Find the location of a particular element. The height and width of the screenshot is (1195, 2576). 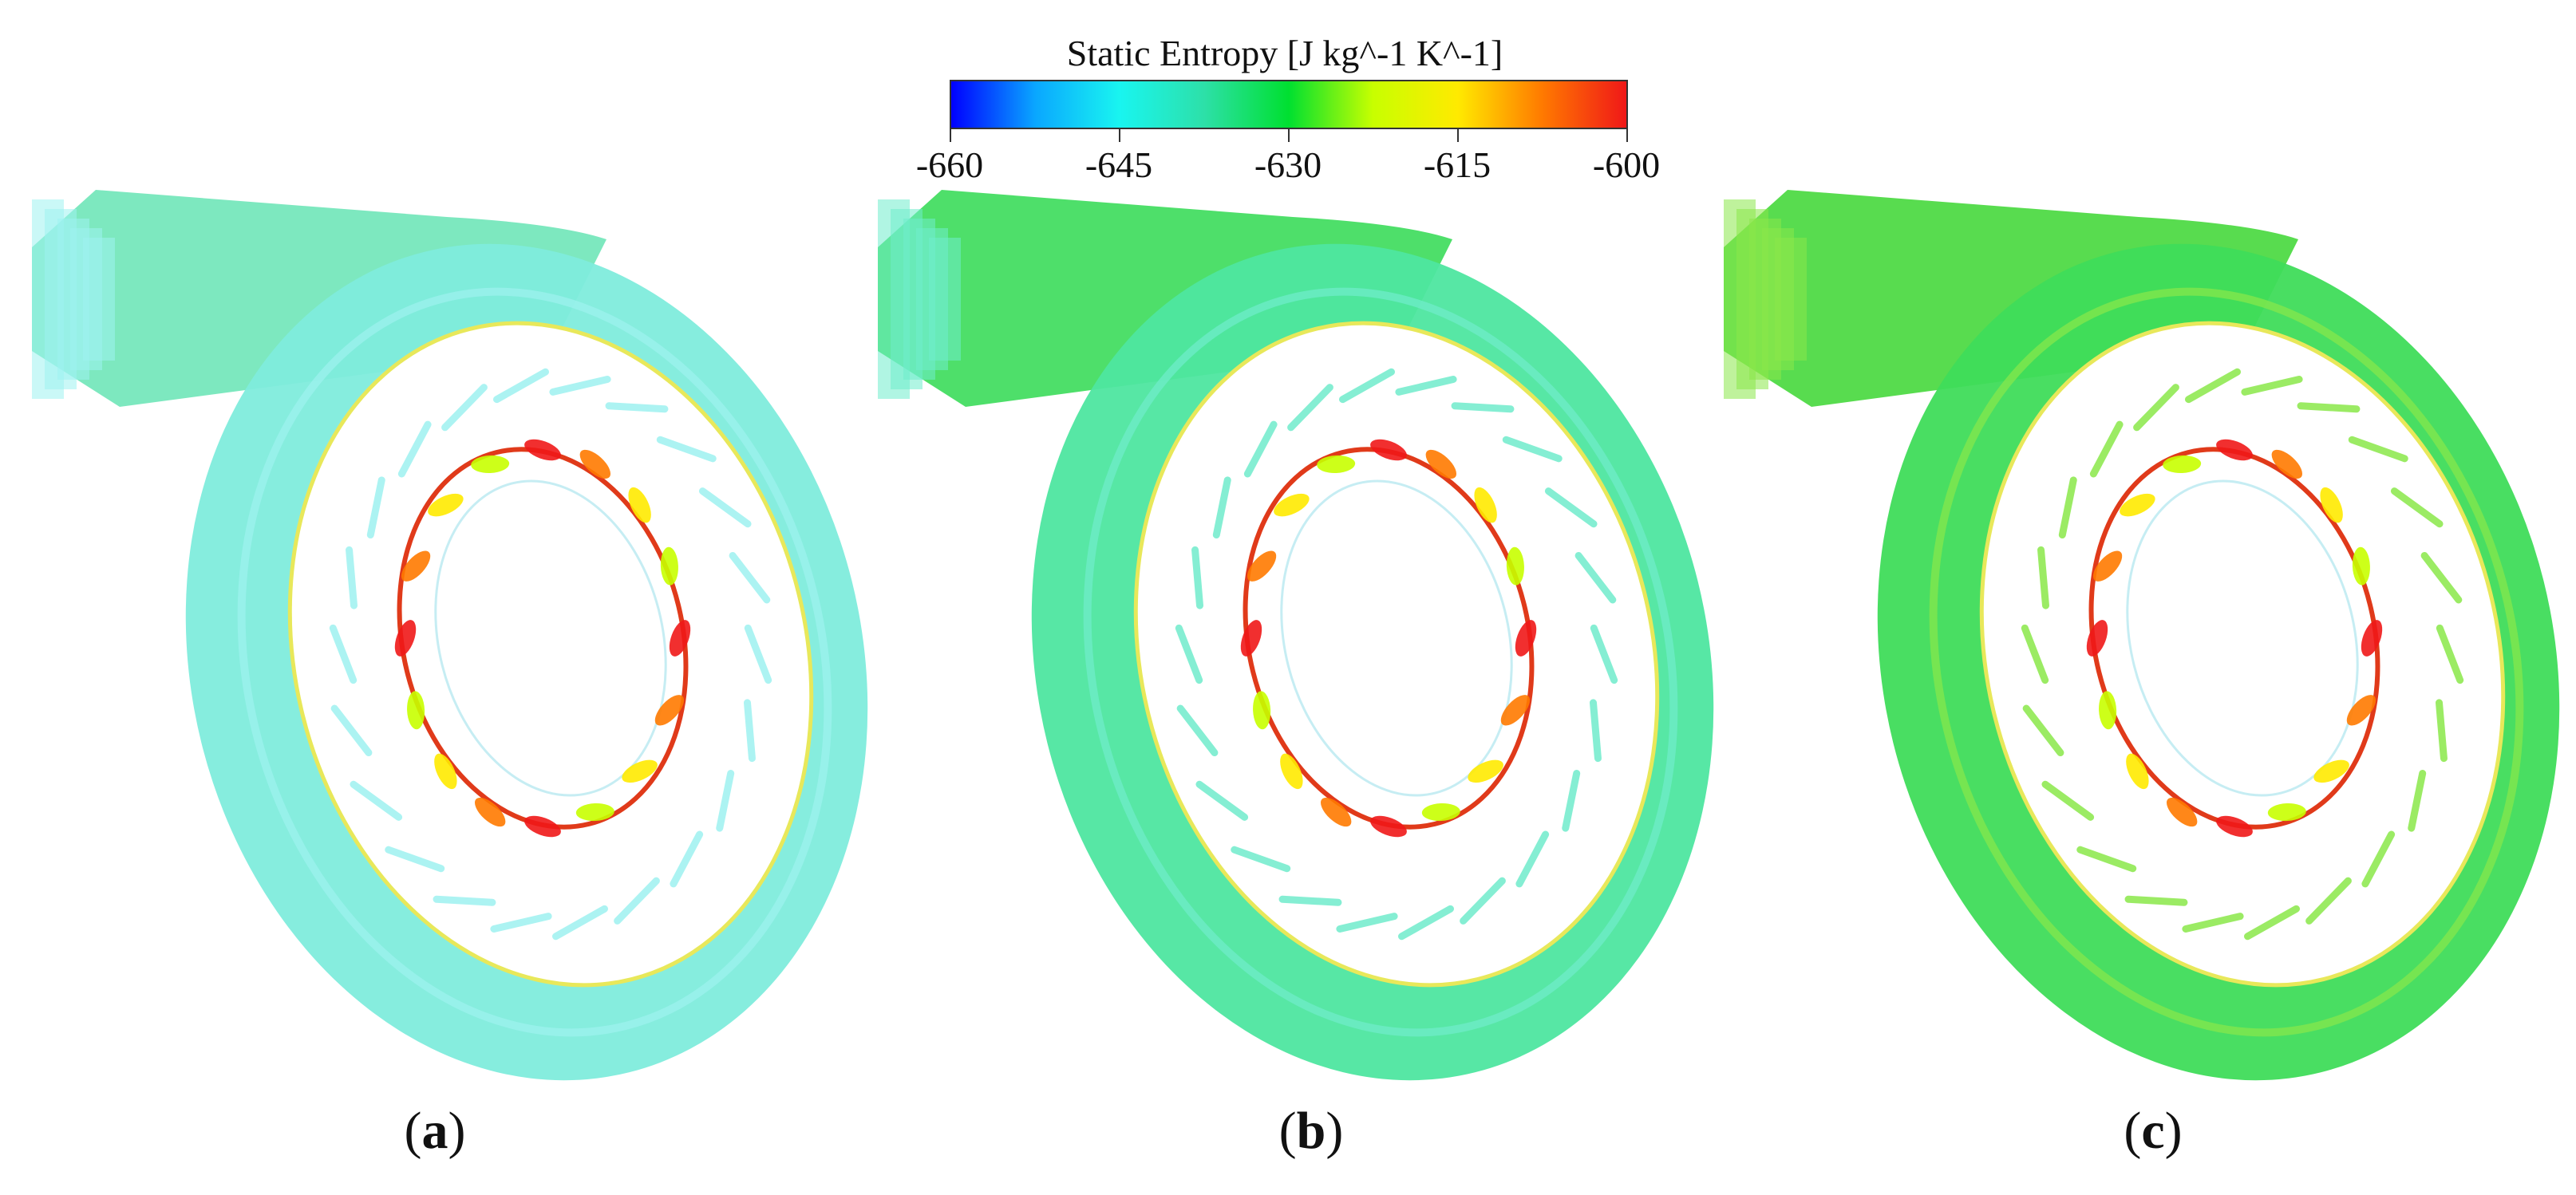

legend-tick-label: -630 is located at coordinates (1288, 164).